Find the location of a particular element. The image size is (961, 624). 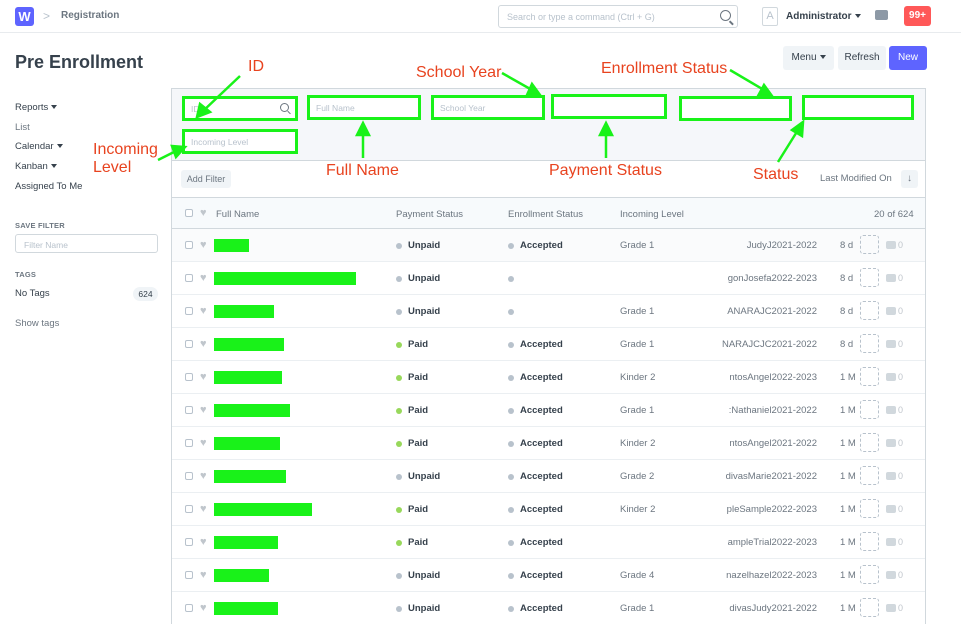

table-row: ♥ Unpaid Grade 1 ANARAJC2021-2022 8 d 0 is located at coordinates (548, 311).